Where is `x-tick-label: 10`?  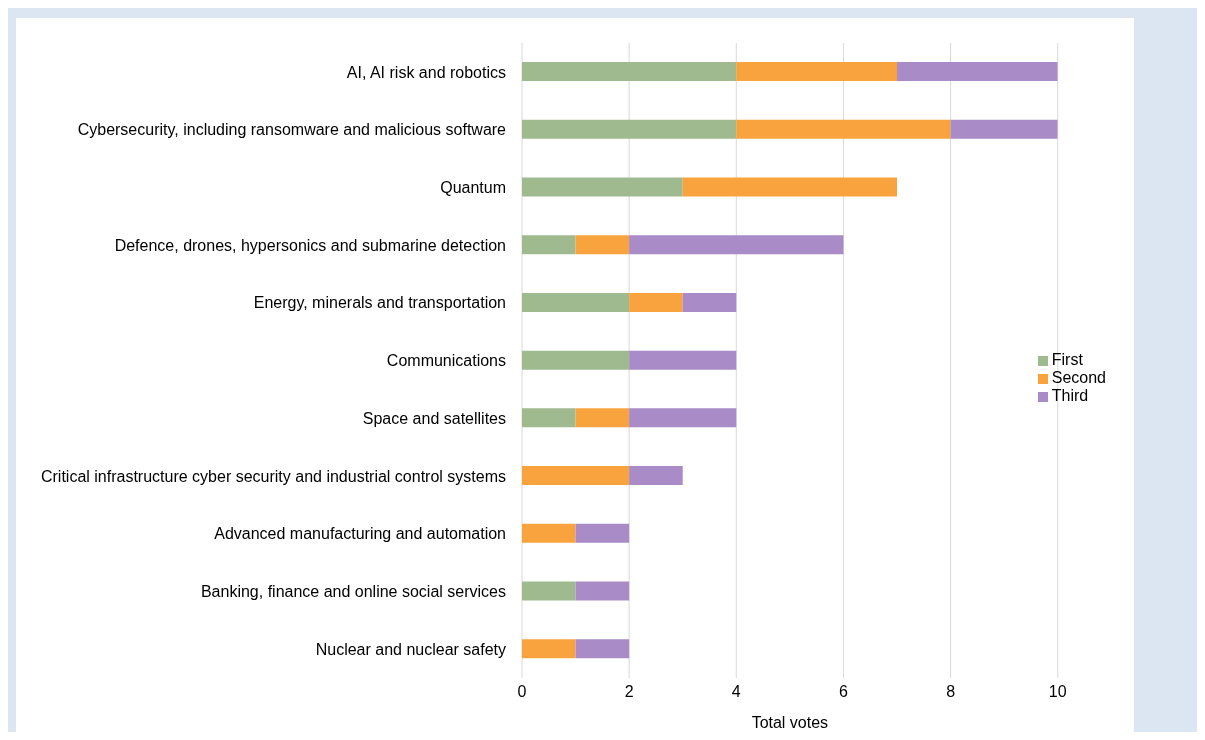 x-tick-label: 10 is located at coordinates (1057, 692).